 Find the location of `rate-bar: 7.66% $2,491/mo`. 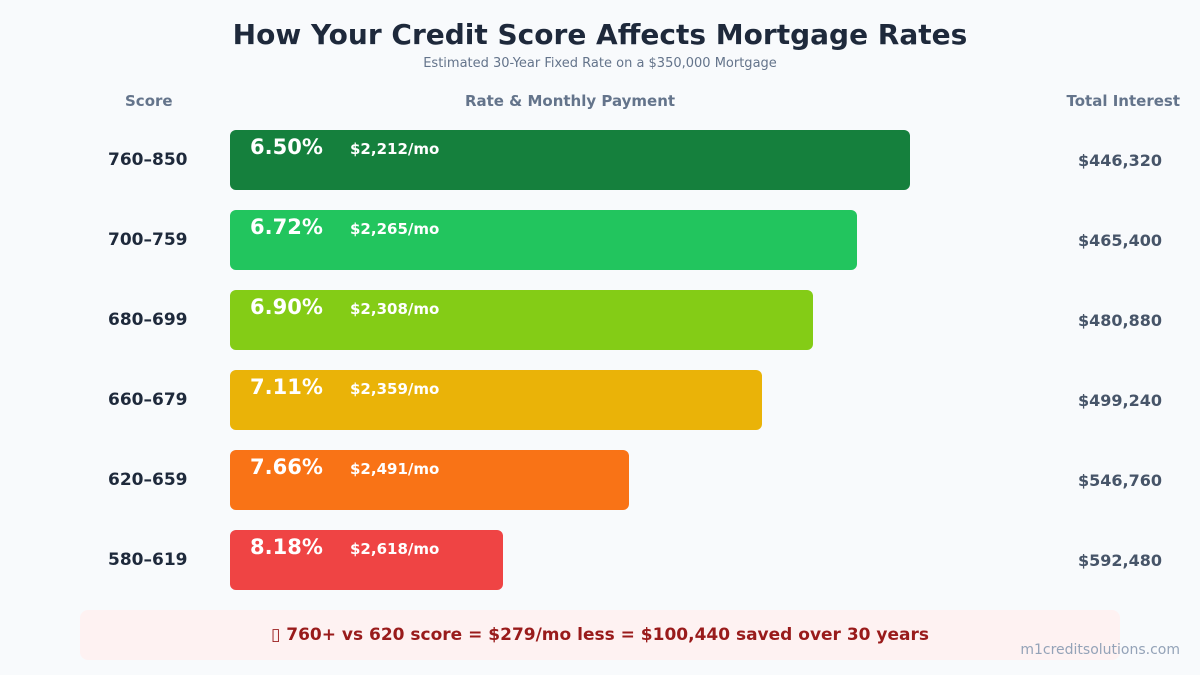

rate-bar: 7.66% $2,491/mo is located at coordinates (429, 480).